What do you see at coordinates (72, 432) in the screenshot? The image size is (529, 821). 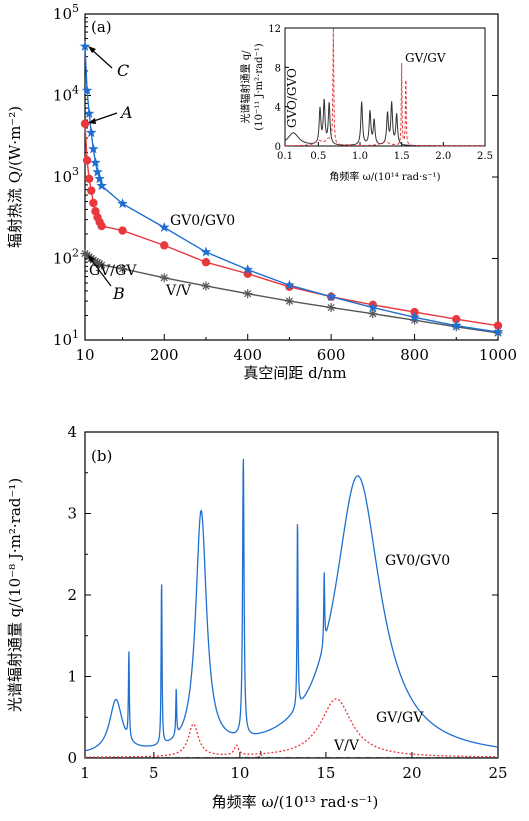 I see `b-y-tick-label: 4` at bounding box center [72, 432].